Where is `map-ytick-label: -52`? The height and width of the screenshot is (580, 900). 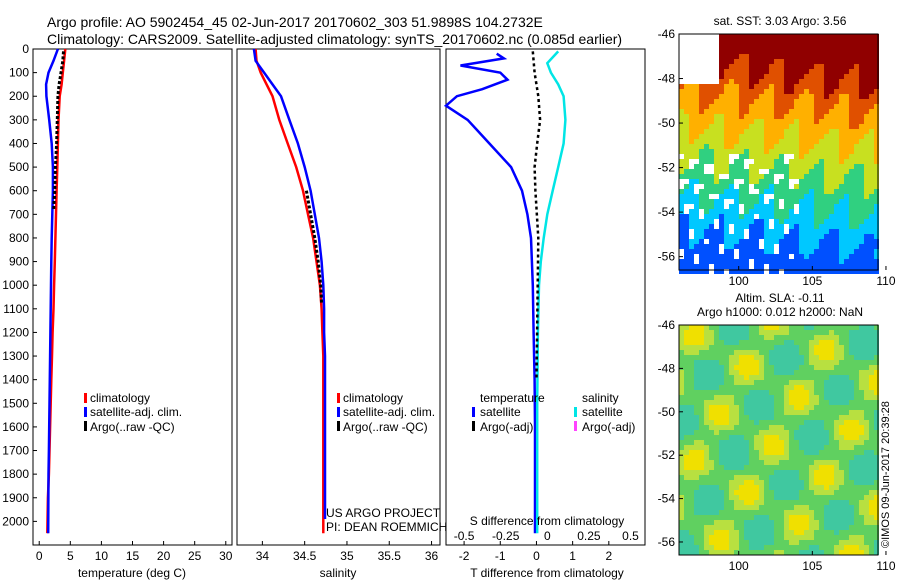 map-ytick-label: -52 is located at coordinates (667, 455).